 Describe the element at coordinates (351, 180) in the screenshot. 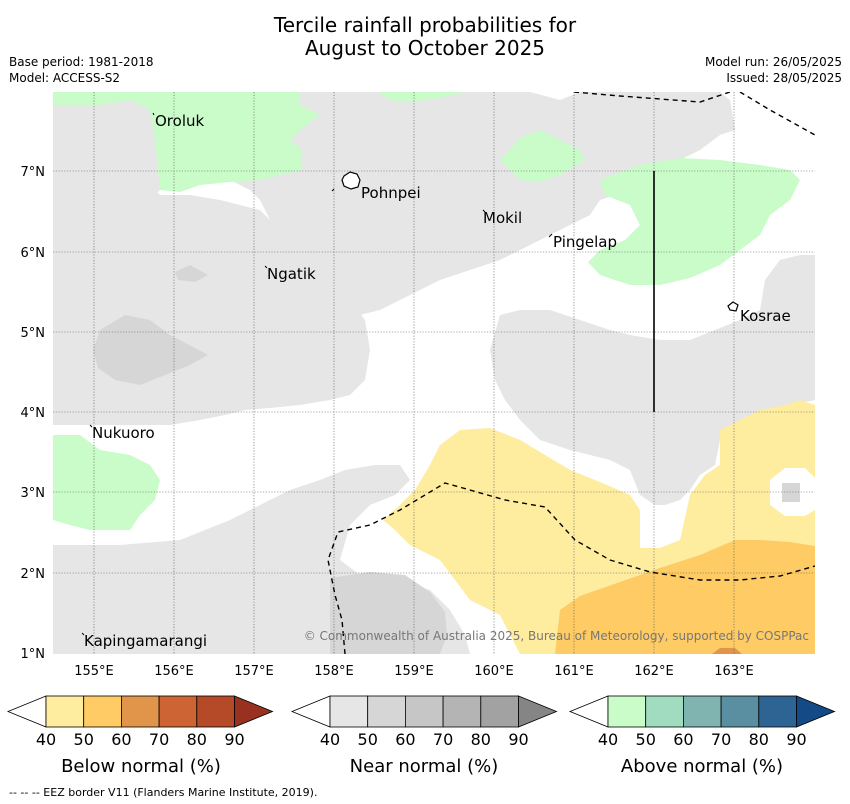

I see `pohnpei-island` at that location.